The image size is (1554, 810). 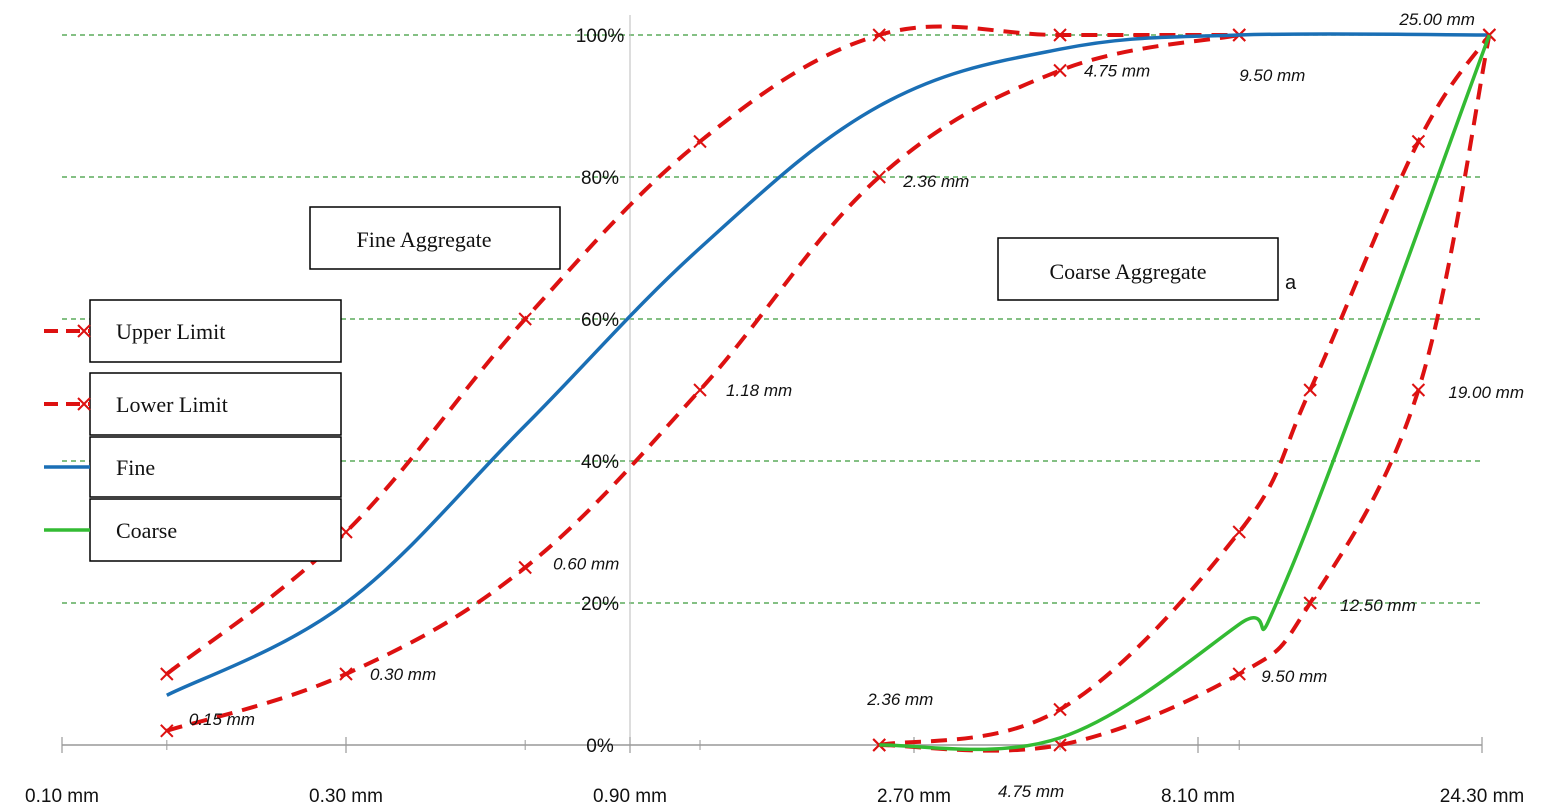 What do you see at coordinates (759, 390) in the screenshot?
I see `point-label: 1.18 mm` at bounding box center [759, 390].